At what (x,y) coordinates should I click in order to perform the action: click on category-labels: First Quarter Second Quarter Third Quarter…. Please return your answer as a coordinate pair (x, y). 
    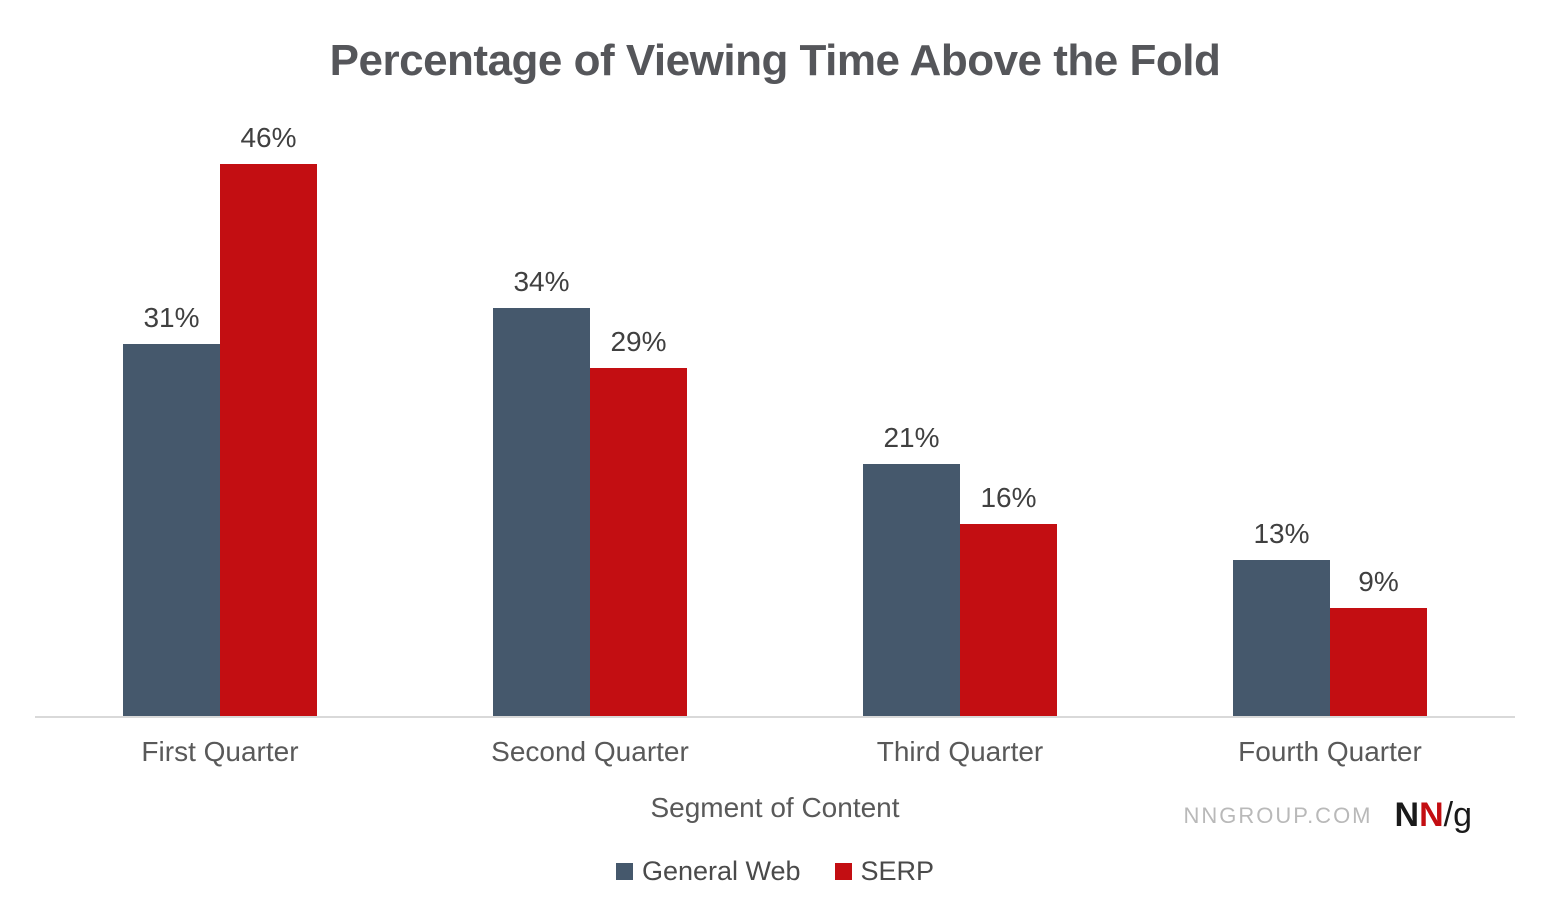
    Looking at the image, I should click on (775, 752).